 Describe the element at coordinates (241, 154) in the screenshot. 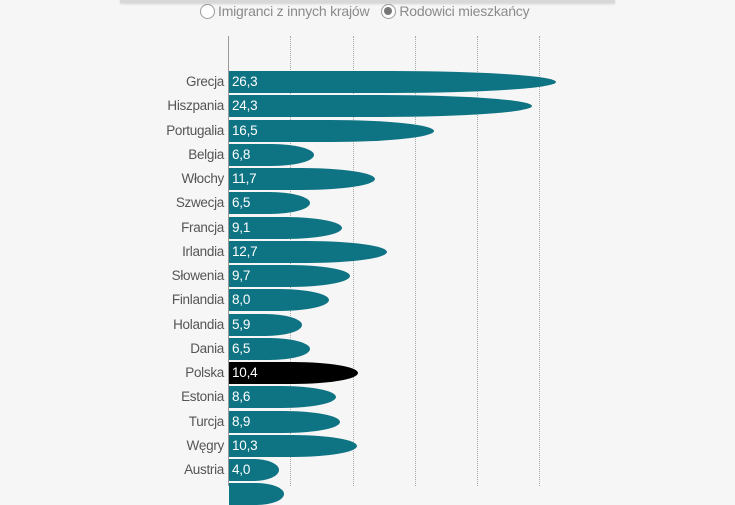

I see `value-label: 6,8` at that location.